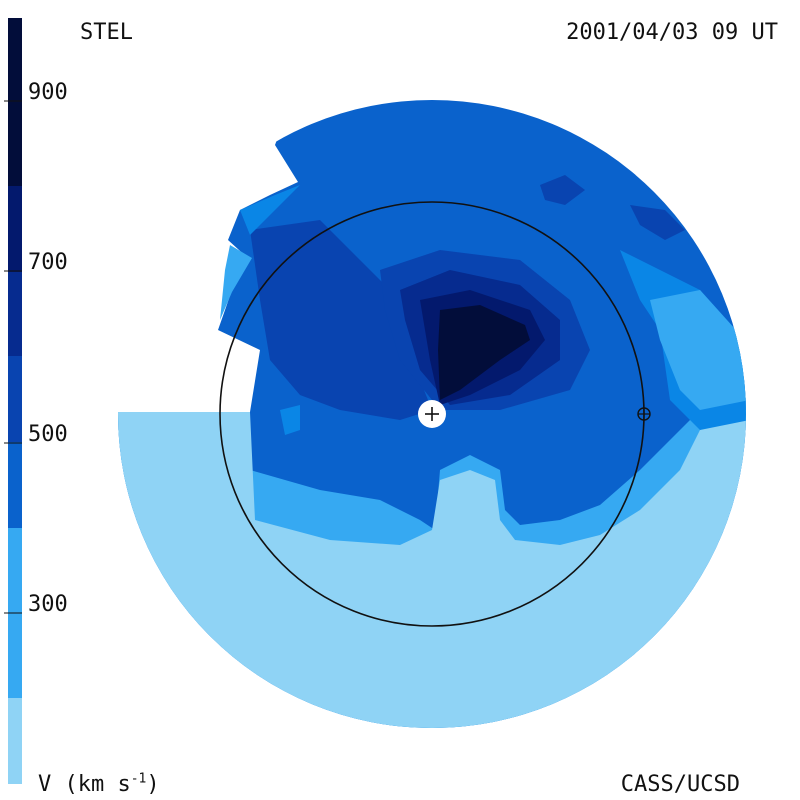 The width and height of the screenshot is (800, 800). I want to click on no-data-regions, so click(200, 251).